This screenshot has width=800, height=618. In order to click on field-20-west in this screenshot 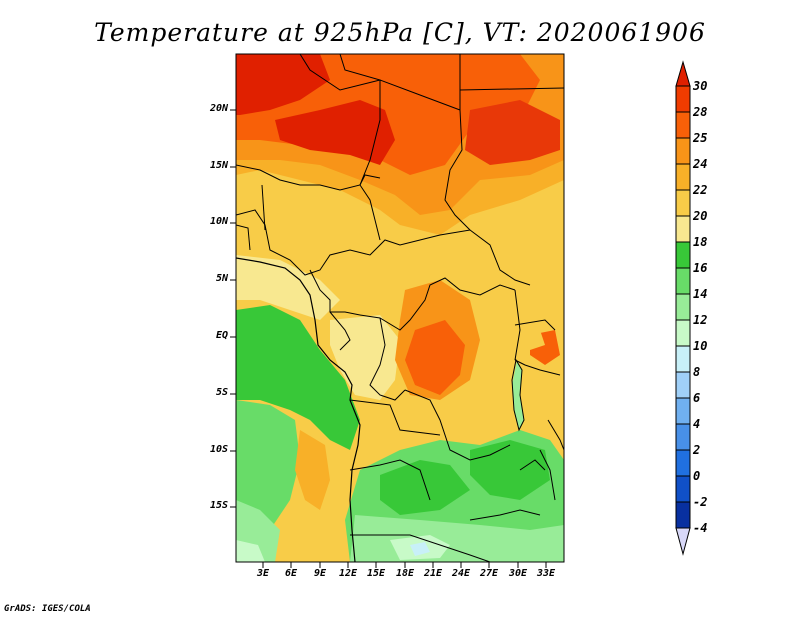, I will do `click(288, 287)`.